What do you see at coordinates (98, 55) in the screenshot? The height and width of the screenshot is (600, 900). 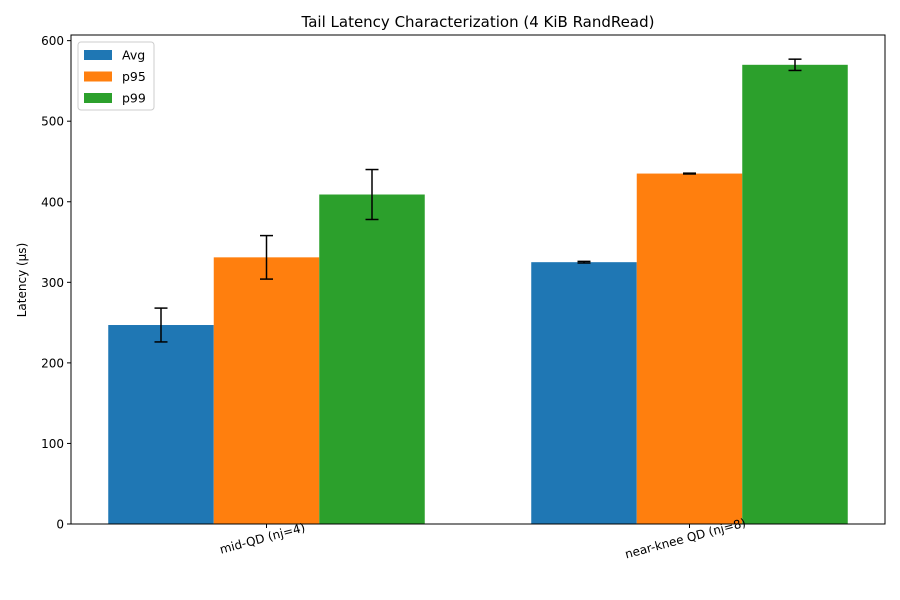 I see `legend-swatch-avg` at bounding box center [98, 55].